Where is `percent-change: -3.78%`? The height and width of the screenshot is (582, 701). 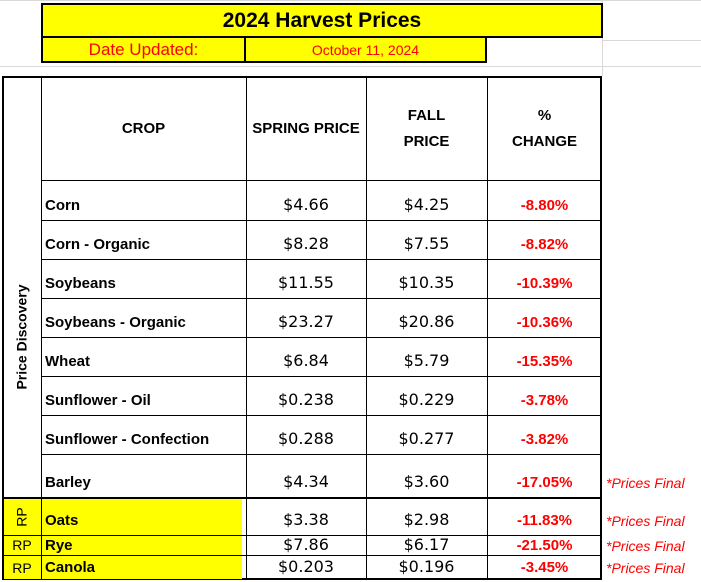 percent-change: -3.78% is located at coordinates (544, 400).